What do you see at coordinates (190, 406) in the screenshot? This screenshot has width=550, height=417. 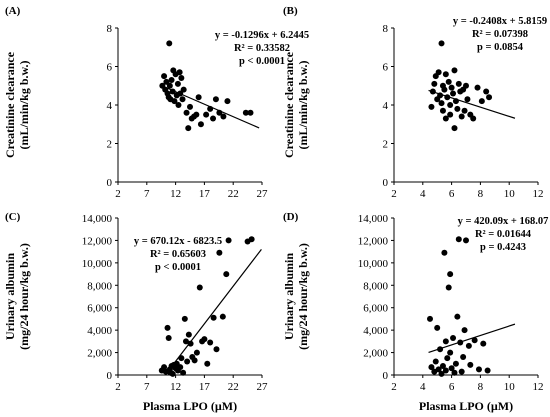 I see `panel-c-xlabel: Plasma LPO (µM)` at bounding box center [190, 406].